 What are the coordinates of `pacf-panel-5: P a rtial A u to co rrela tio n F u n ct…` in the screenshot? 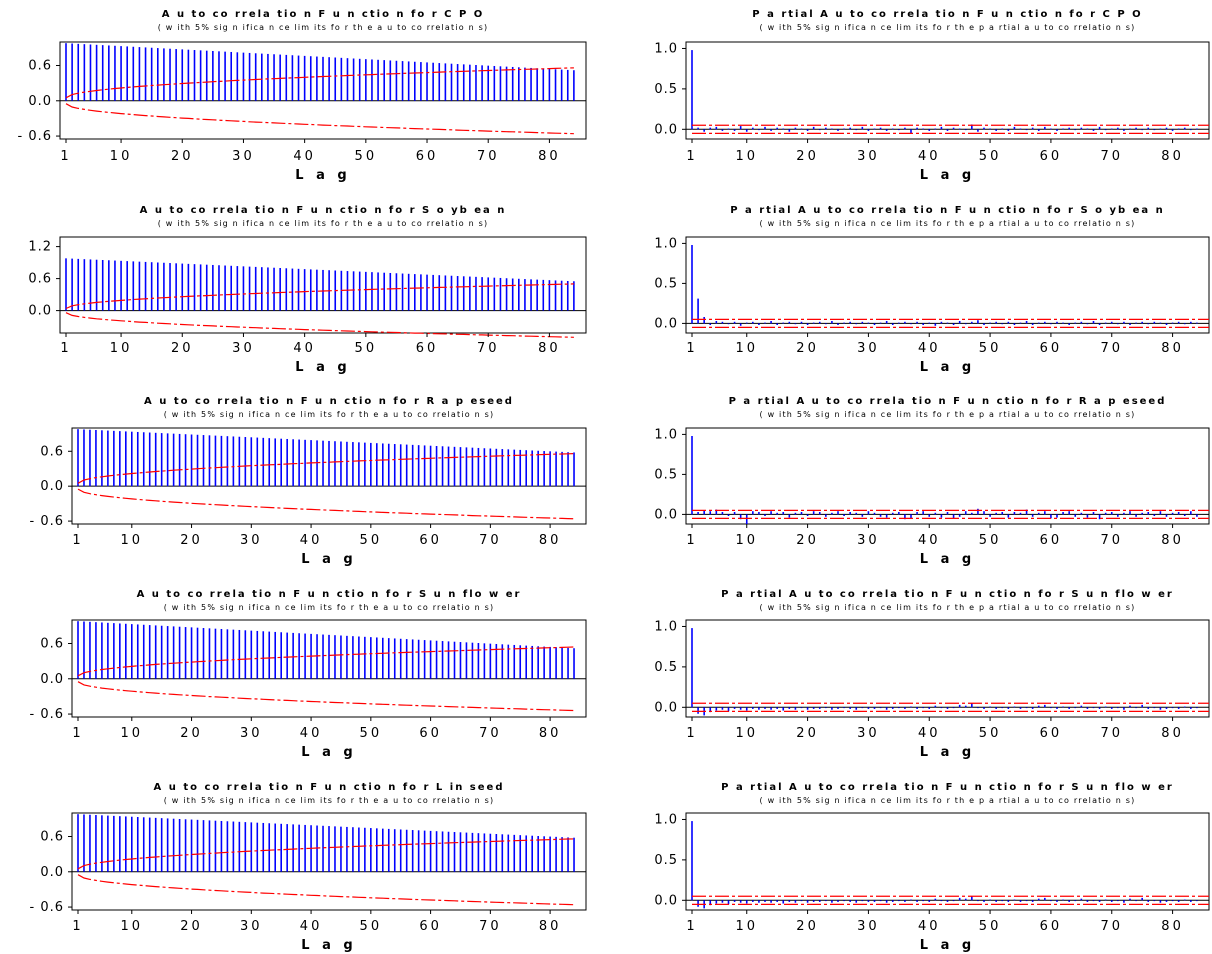 It's located at (932, 481).